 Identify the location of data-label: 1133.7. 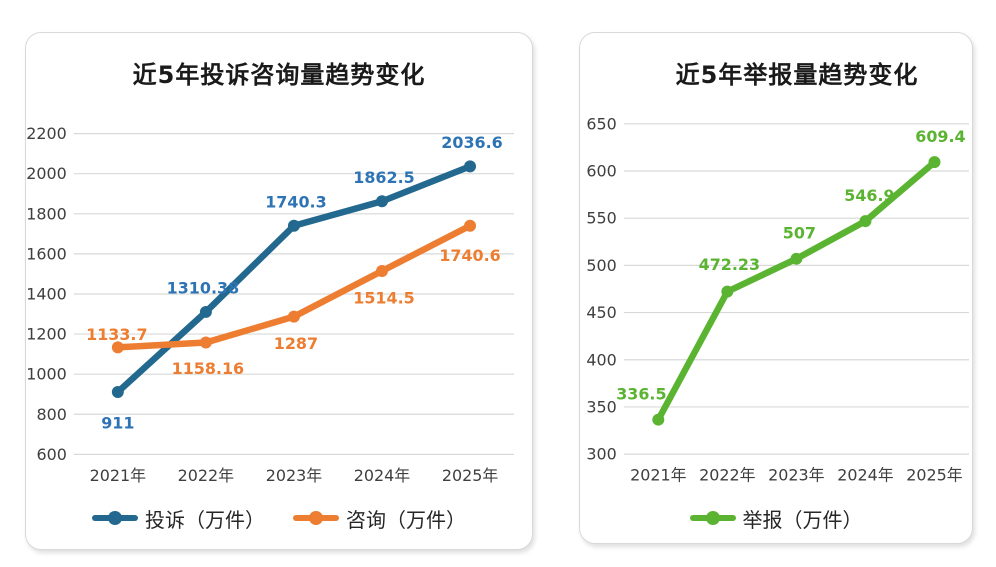
(116, 334).